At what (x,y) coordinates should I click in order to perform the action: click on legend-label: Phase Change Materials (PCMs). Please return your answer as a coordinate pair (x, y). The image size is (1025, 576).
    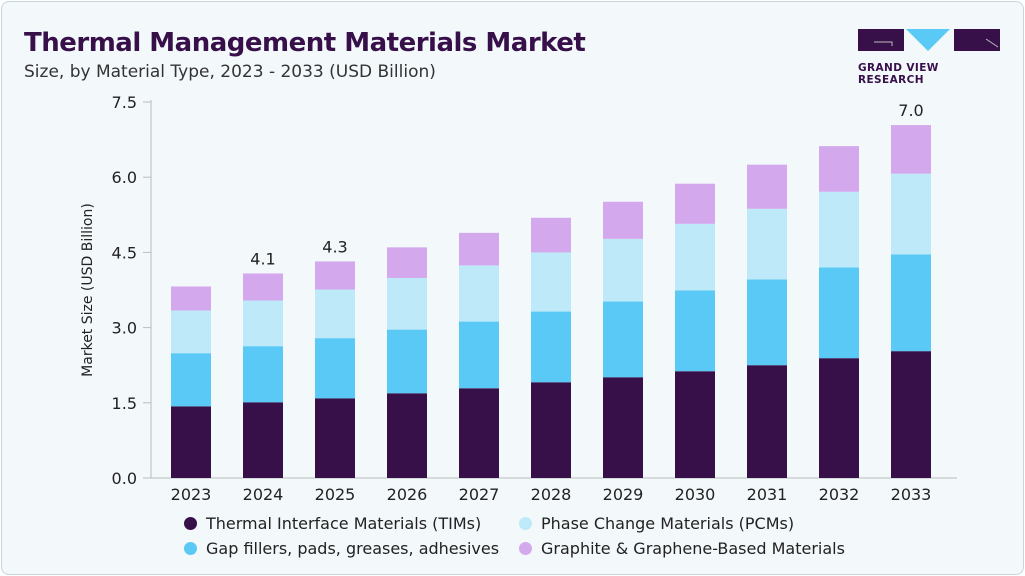
    Looking at the image, I should click on (668, 523).